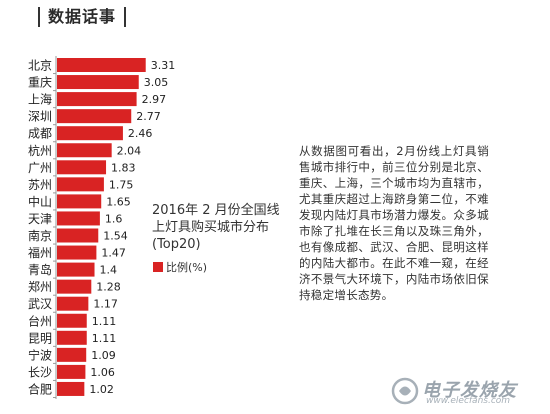 The image size is (550, 414). Describe the element at coordinates (405, 391) in the screenshot. I see `elecfans-logo-icon` at that location.